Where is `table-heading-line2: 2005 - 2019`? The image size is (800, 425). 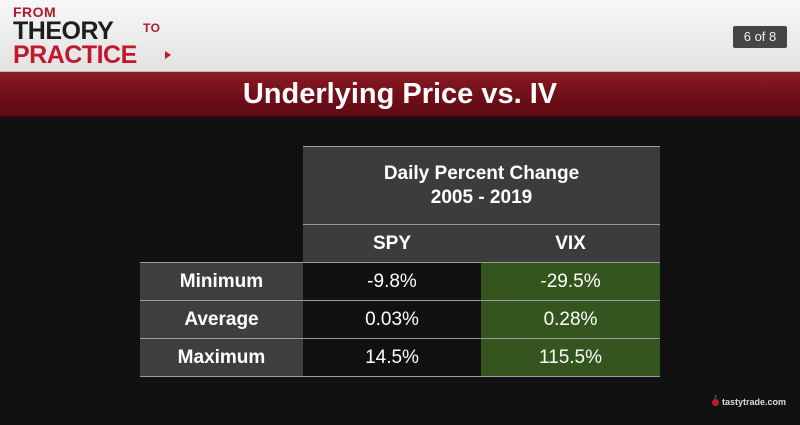 table-heading-line2: 2005 - 2019 is located at coordinates (481, 197).